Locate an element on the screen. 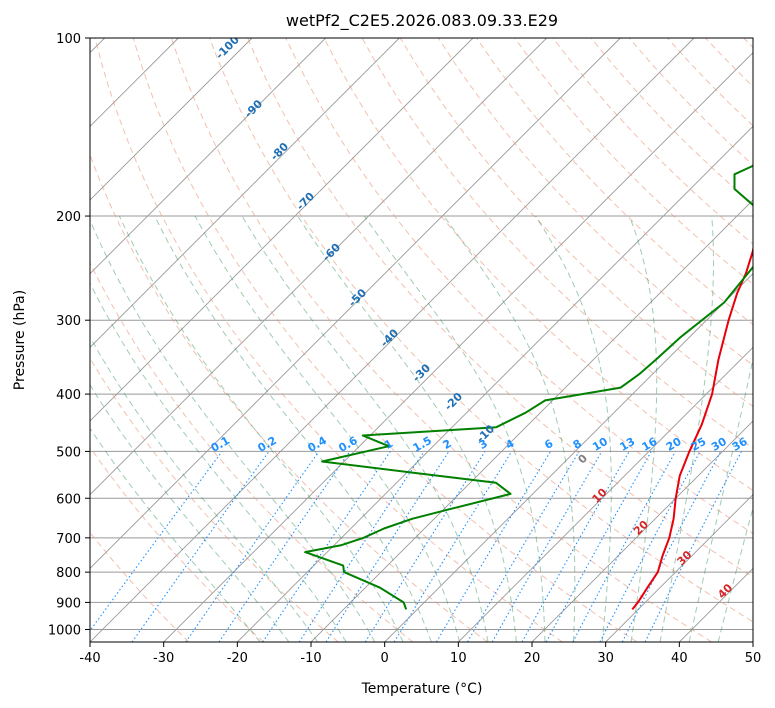 This screenshot has height=708, width=775. isotherm-label: 20 is located at coordinates (641, 528).